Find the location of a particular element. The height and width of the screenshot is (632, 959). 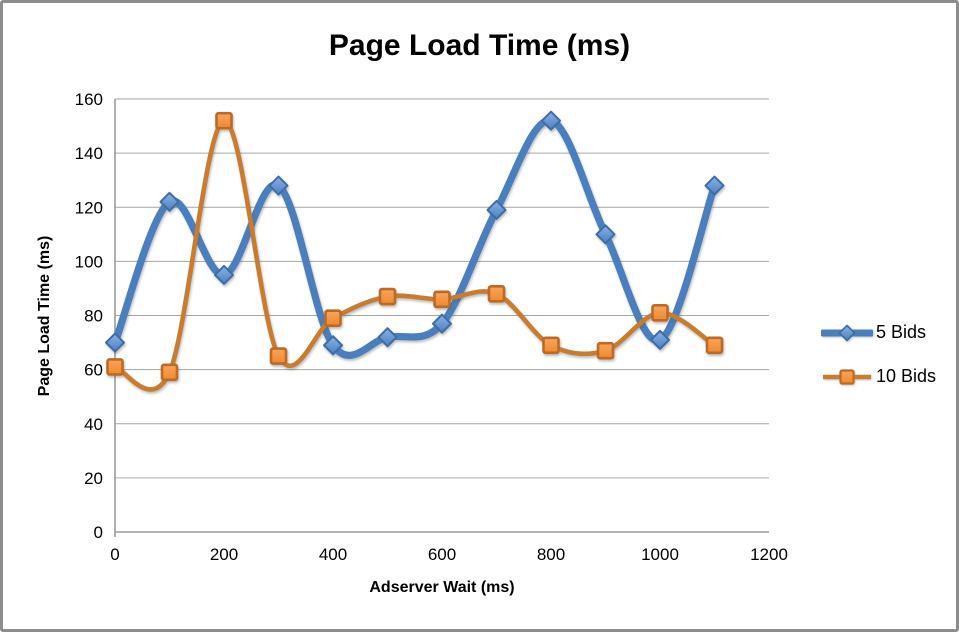

data-point-10-bids-x0 is located at coordinates (115, 367).